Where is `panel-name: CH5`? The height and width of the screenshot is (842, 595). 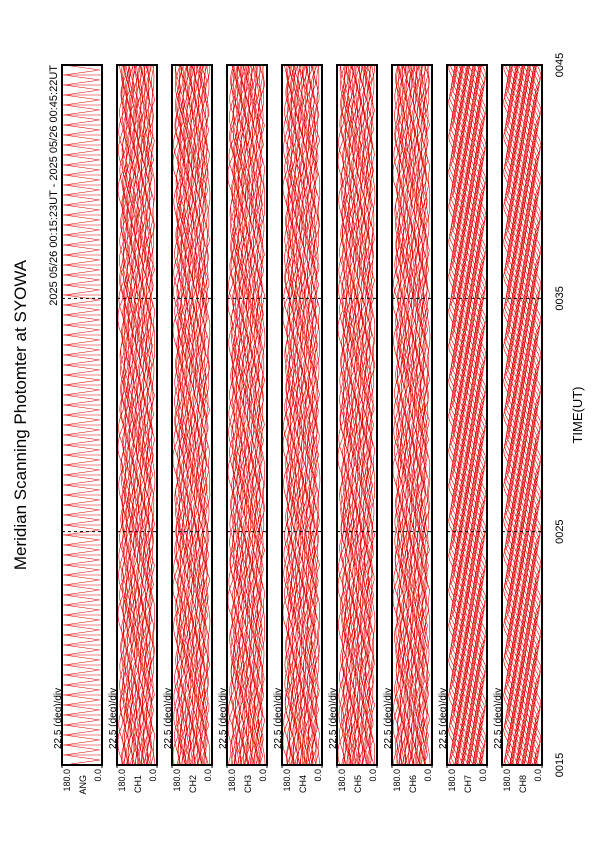
panel-name: CH5 is located at coordinates (358, 784).